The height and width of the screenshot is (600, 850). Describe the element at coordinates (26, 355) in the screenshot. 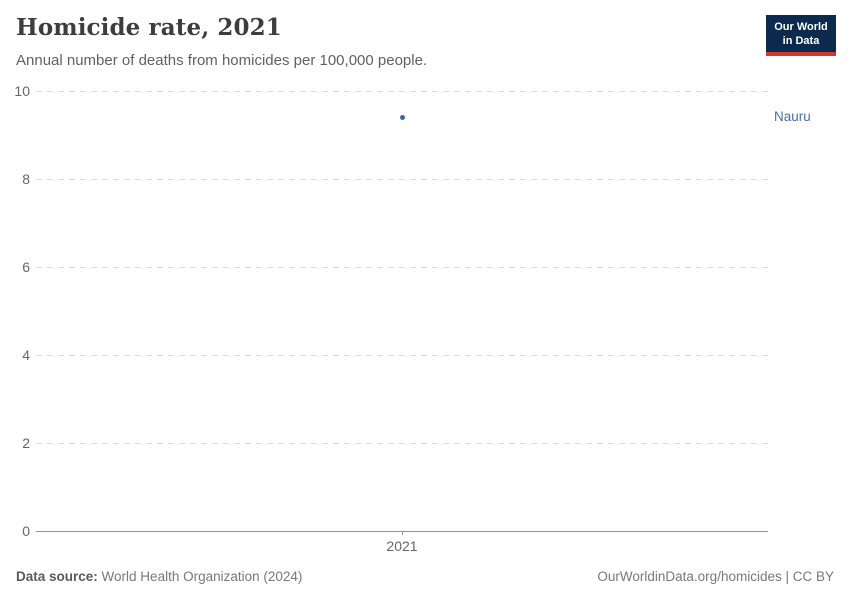

I see `y-axis-tick-label: 4` at that location.